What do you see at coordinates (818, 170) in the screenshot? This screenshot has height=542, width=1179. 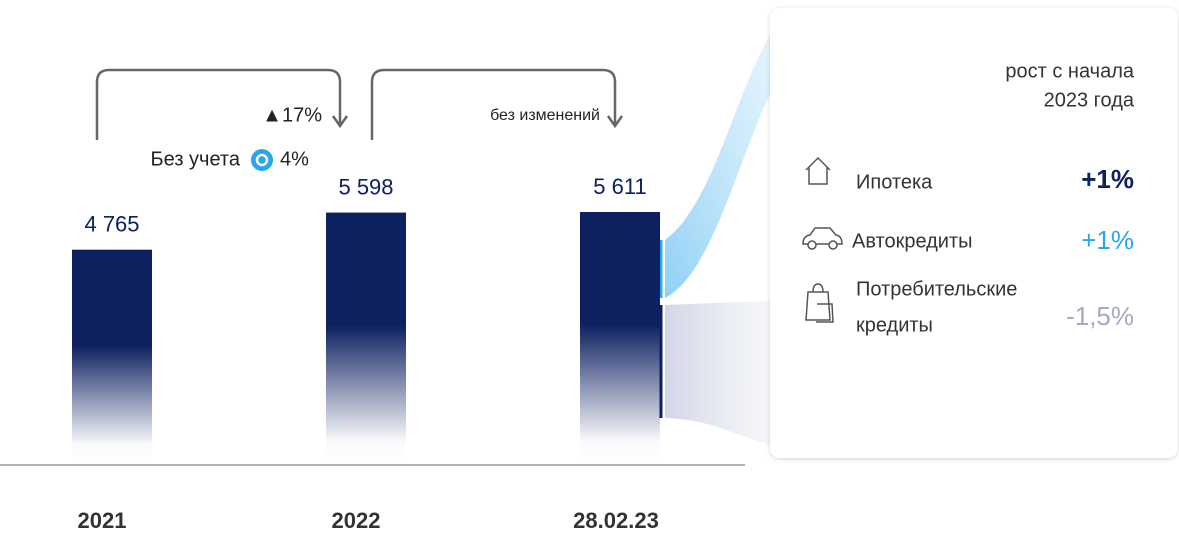 I see `icon-house` at bounding box center [818, 170].